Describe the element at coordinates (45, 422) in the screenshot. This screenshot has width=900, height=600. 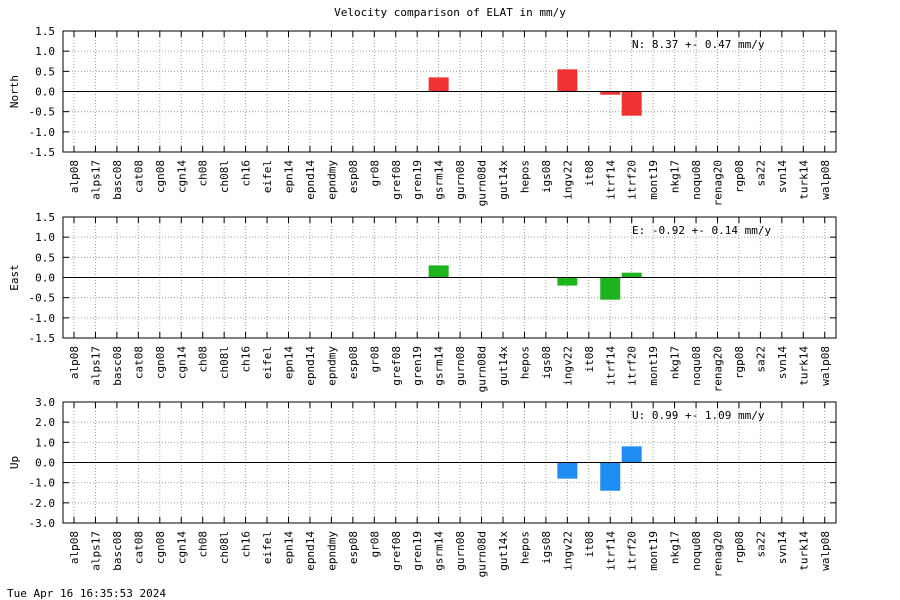
I see `y-tick-label: 2.0` at that location.